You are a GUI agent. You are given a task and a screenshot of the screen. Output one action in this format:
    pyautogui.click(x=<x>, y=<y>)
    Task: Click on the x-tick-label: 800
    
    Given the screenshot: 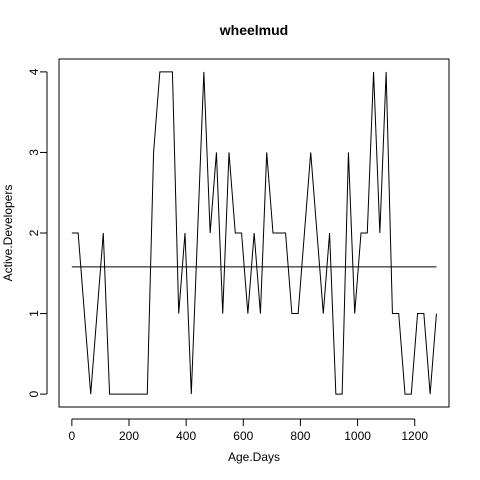 What is the action you would take?
    pyautogui.click(x=300, y=436)
    